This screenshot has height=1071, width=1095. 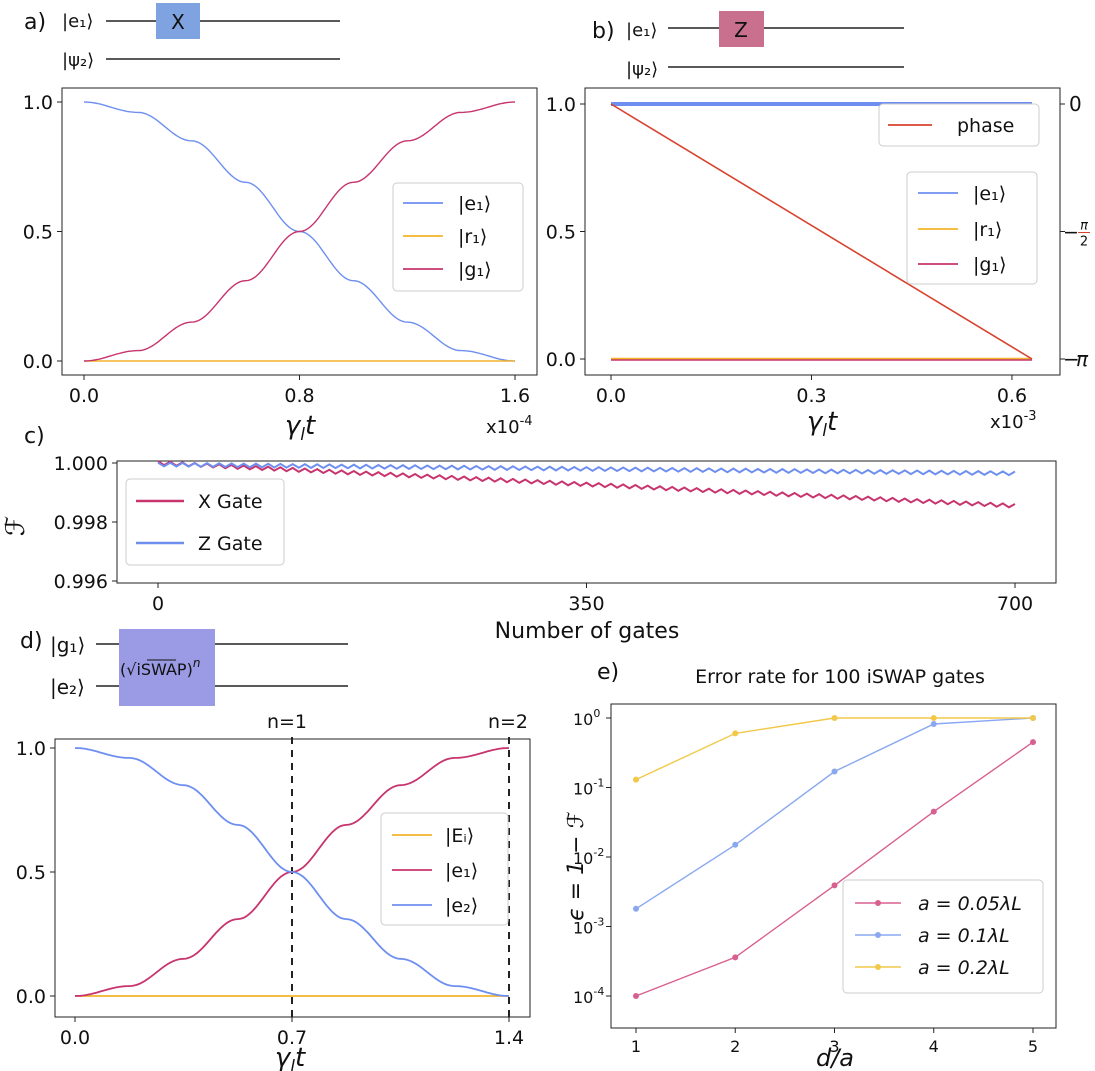 I want to click on legend-e-02: a = 0.2λL, so click(x=964, y=968).